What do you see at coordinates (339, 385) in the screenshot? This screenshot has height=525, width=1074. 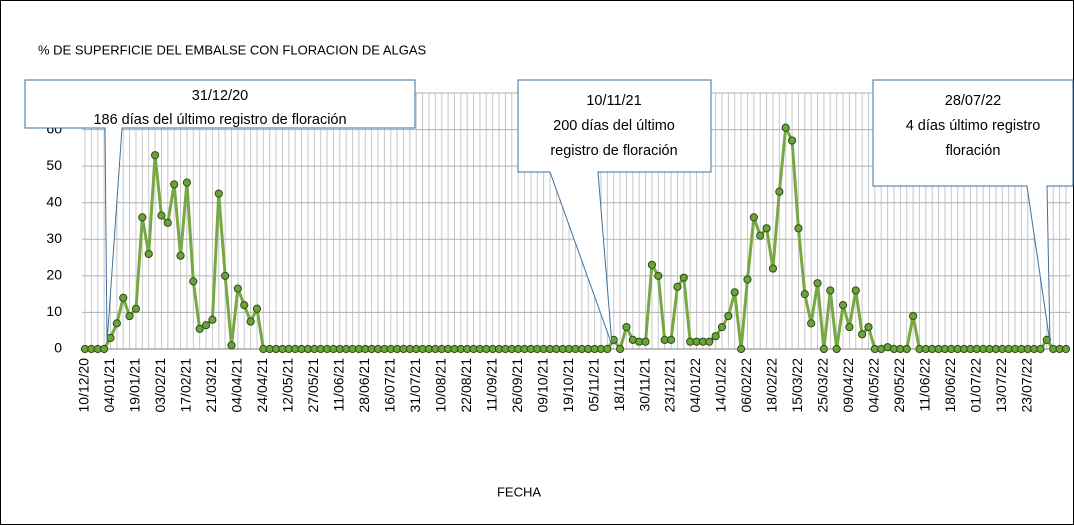 I see `x-tick-label: 11/06/21` at bounding box center [339, 385].